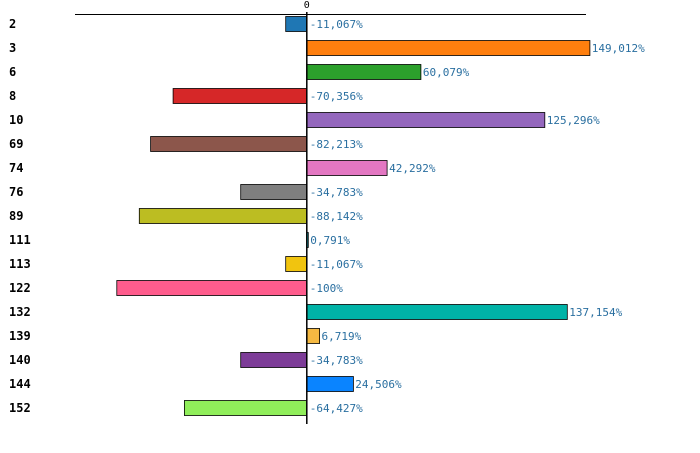  What do you see at coordinates (16, 192) in the screenshot?
I see `category-label: 76` at bounding box center [16, 192].